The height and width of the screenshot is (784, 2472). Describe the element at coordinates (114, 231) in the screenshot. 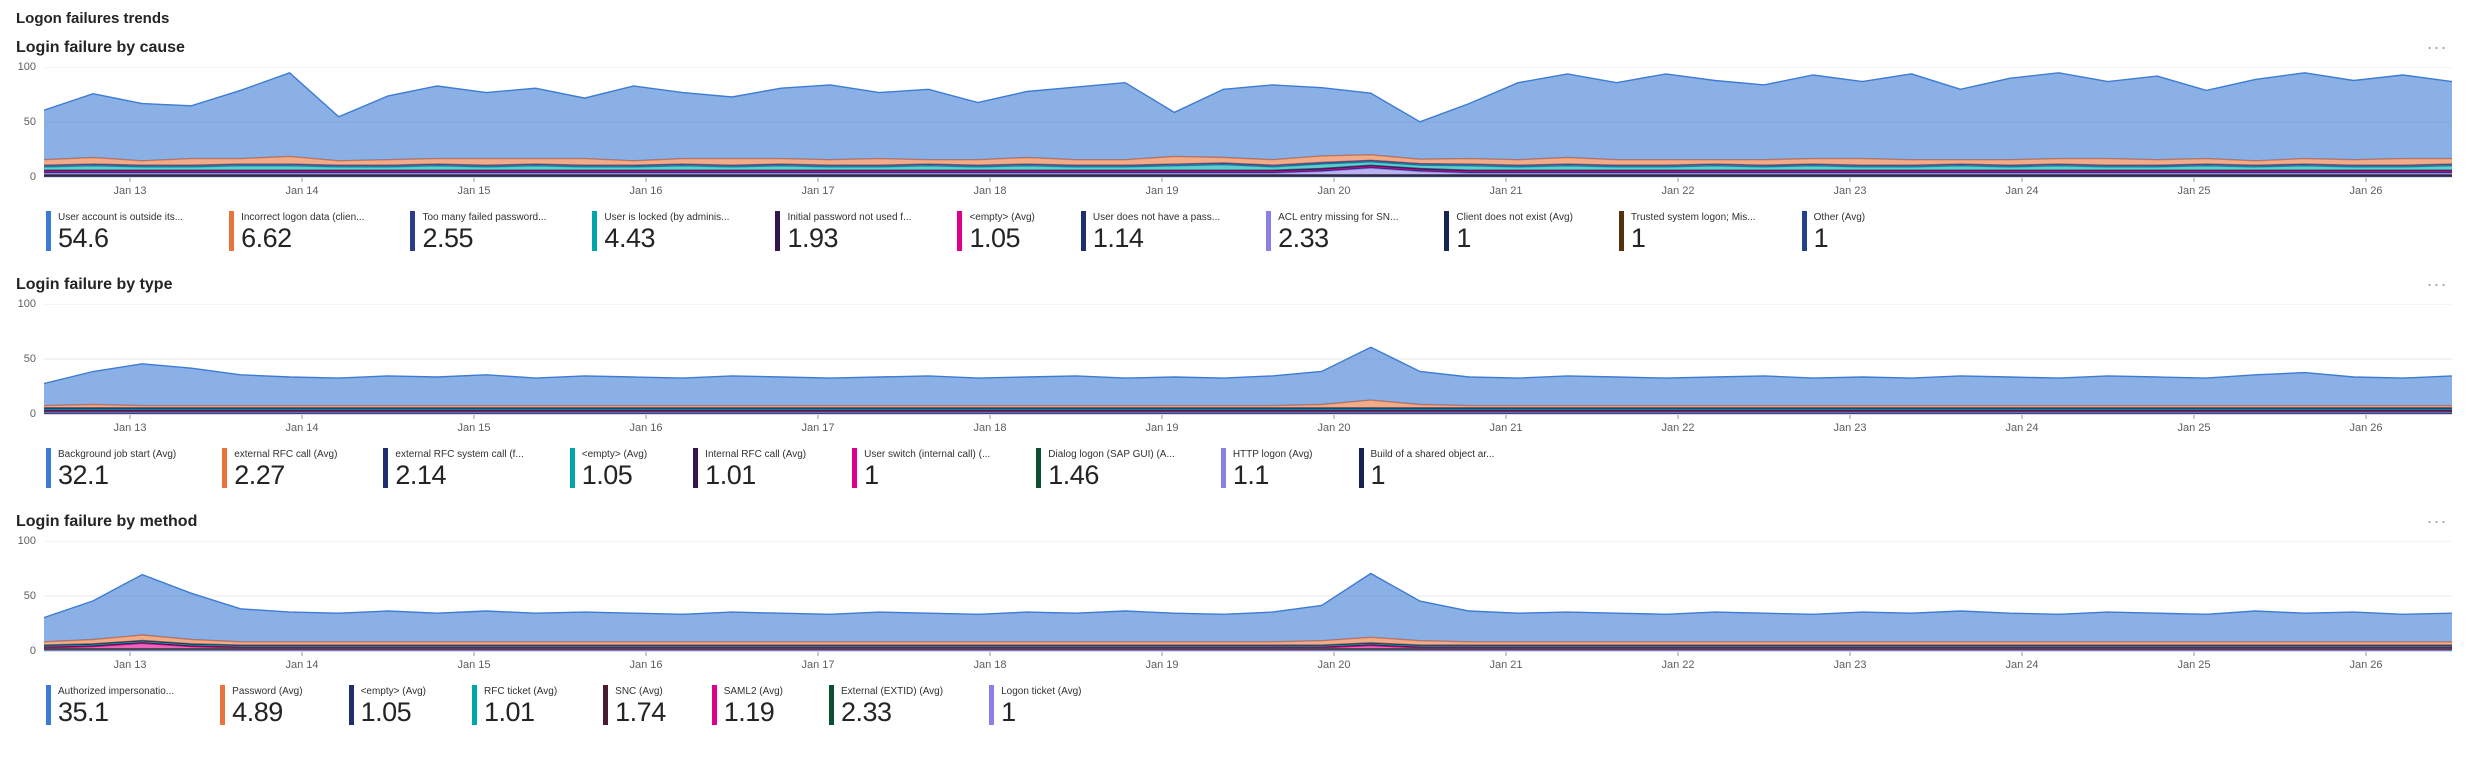

I see `legend-item: User account is outside its... 54.6` at that location.